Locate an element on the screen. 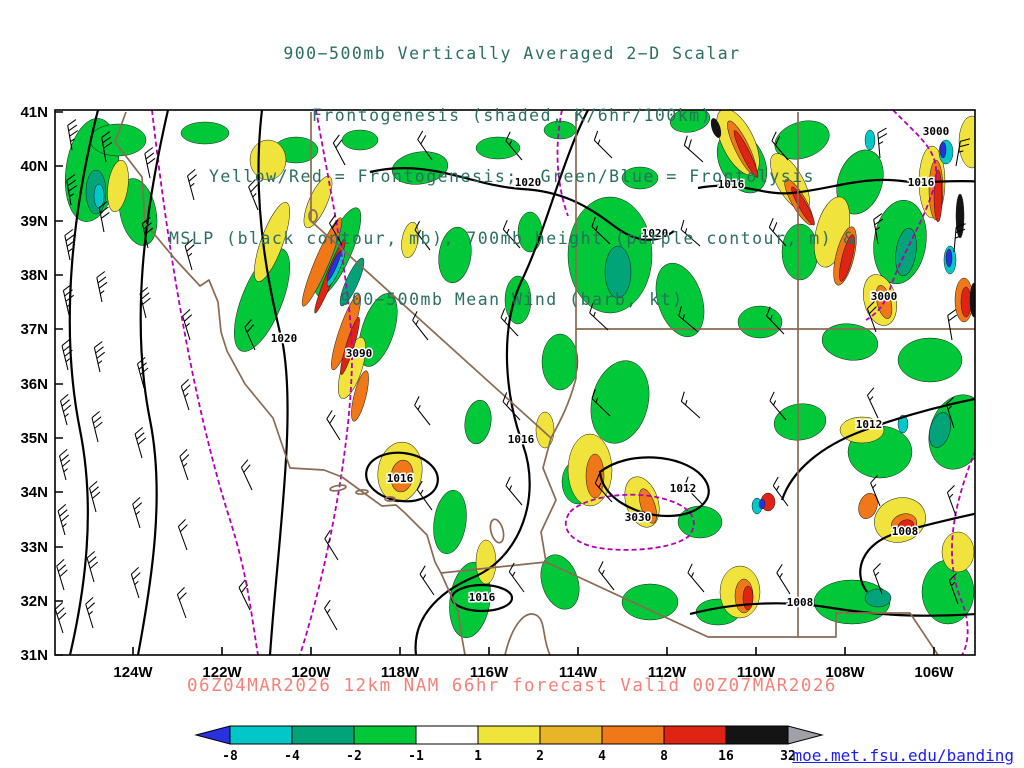 The image size is (1024, 768). colorbar-tick-label: 32 is located at coordinates (788, 756).